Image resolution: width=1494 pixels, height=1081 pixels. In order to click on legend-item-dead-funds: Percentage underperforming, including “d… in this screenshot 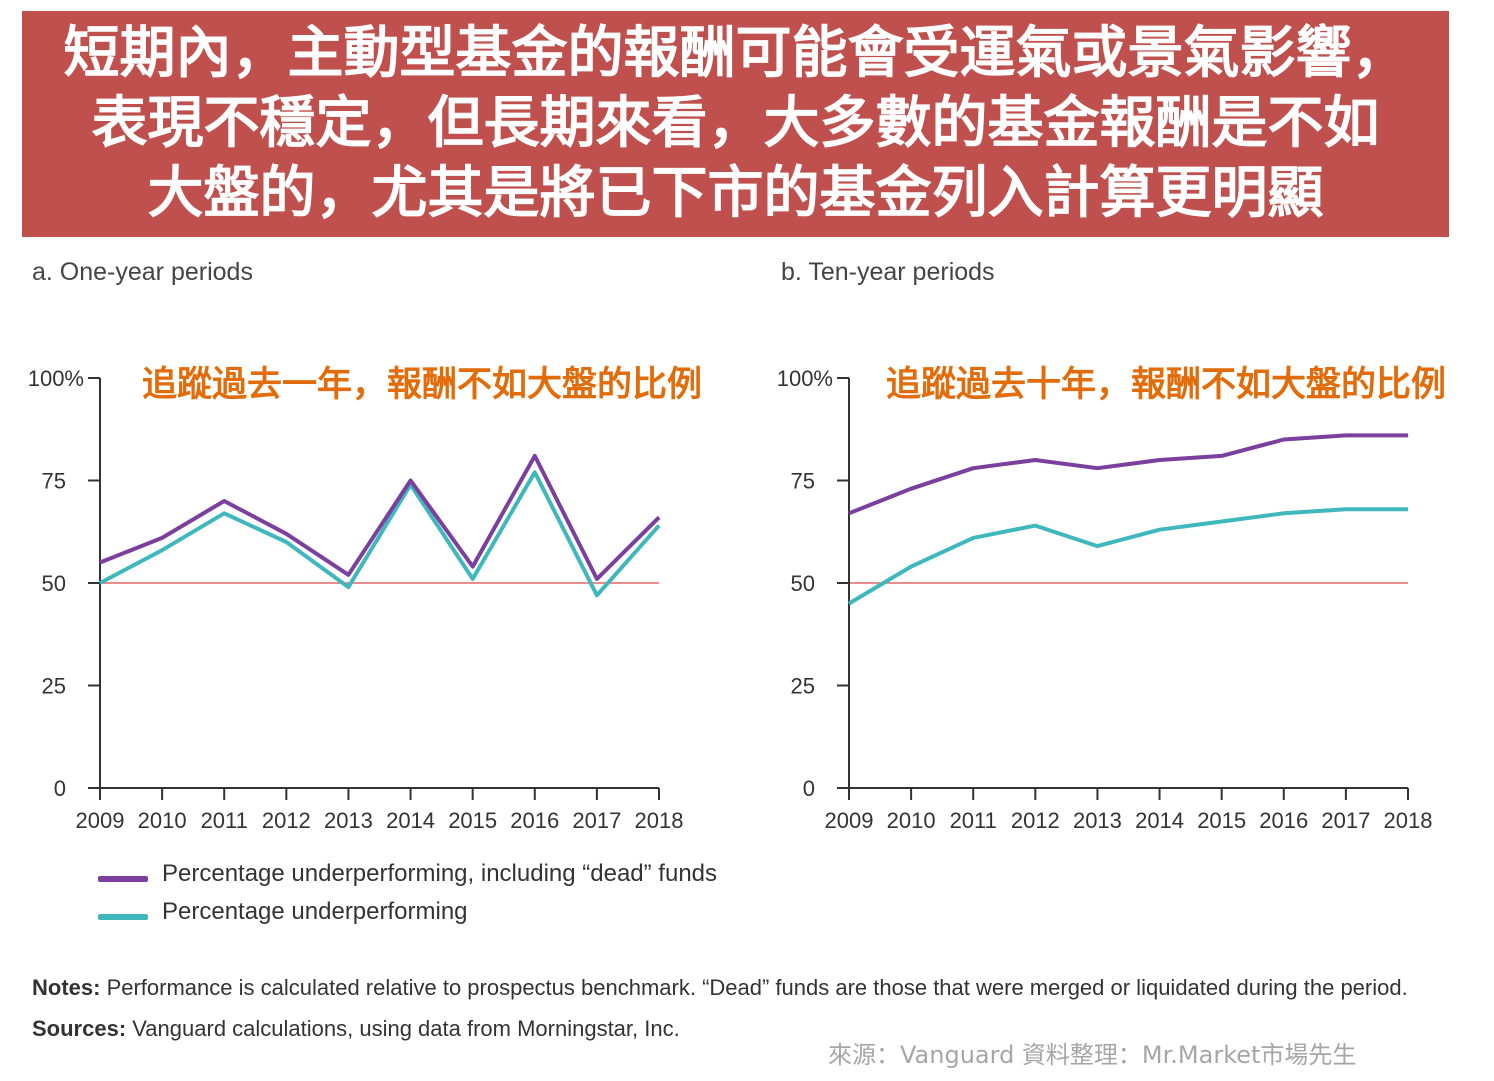, I will do `click(448, 878)`.